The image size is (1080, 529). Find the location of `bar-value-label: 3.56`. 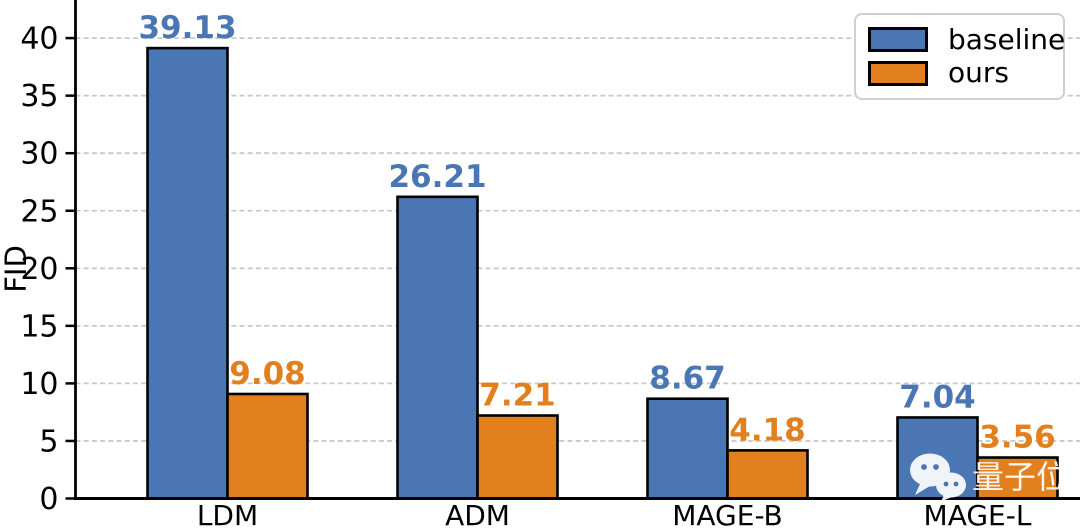

bar-value-label: 3.56 is located at coordinates (1017, 438).